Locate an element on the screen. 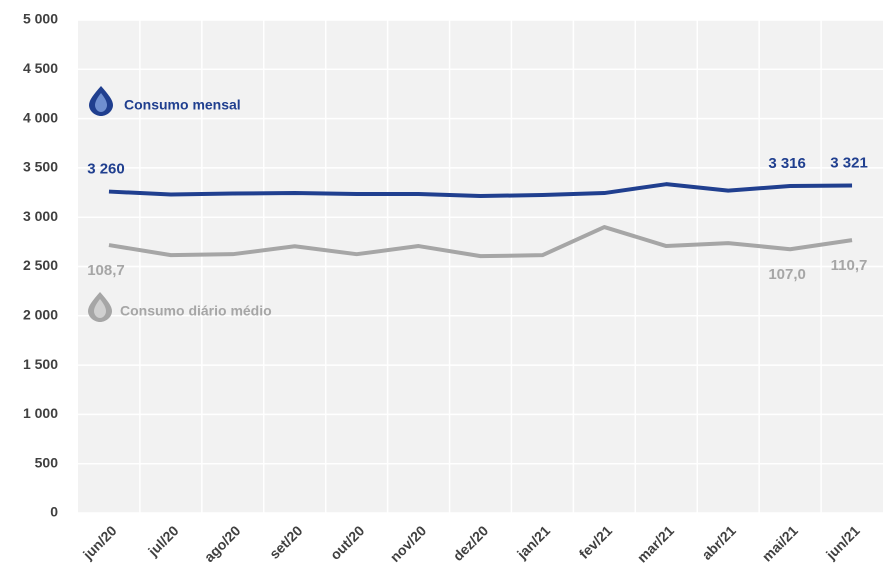 The width and height of the screenshot is (883, 578). x-tick-label: fev/21 is located at coordinates (596, 542).